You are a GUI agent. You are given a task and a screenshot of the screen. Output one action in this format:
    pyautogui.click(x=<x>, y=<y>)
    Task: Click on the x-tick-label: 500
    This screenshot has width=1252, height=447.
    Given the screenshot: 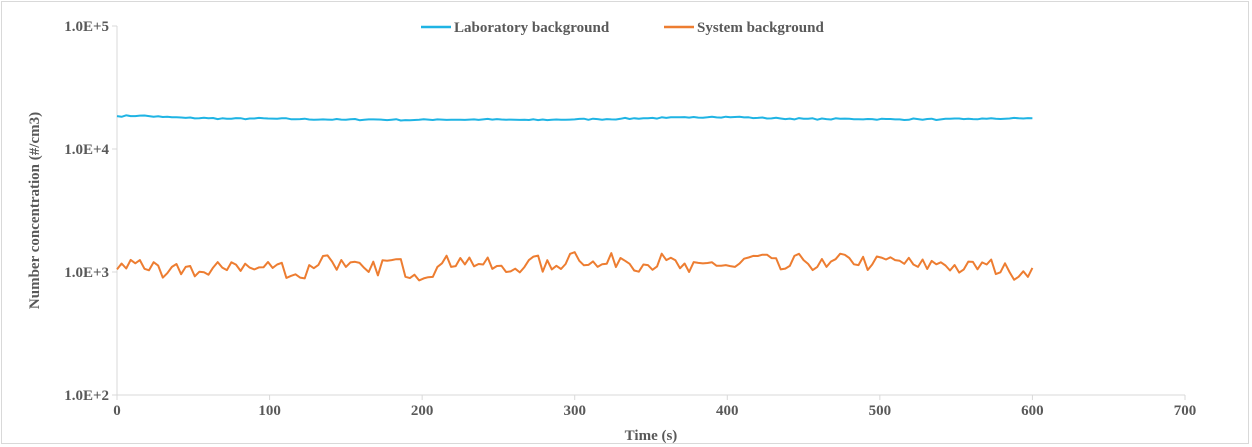 What is the action you would take?
    pyautogui.click(x=880, y=411)
    